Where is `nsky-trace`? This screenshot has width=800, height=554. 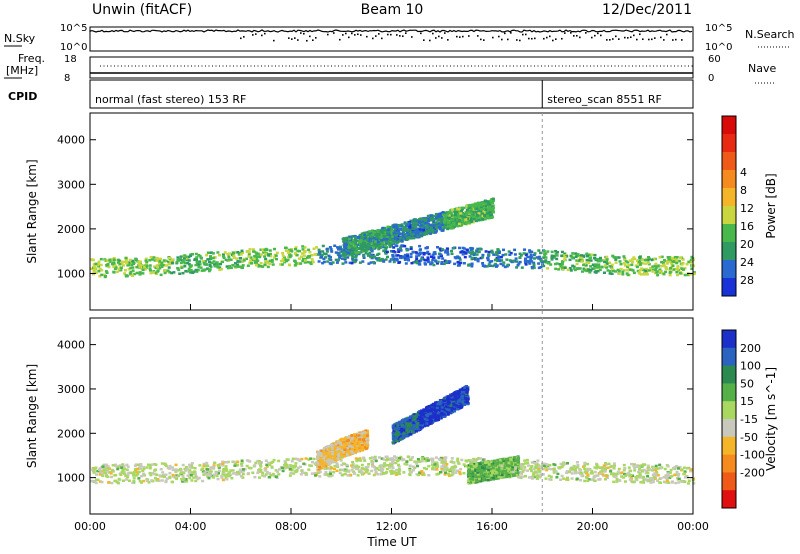
nsky-trace is located at coordinates (391, 31).